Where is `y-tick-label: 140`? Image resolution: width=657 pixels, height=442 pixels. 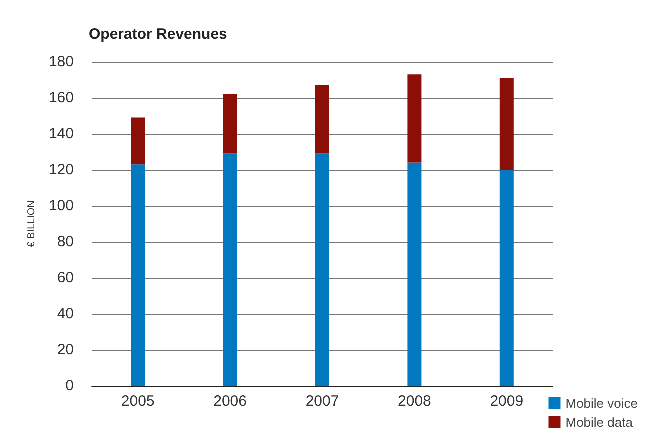
y-tick-label: 140 is located at coordinates (61, 134).